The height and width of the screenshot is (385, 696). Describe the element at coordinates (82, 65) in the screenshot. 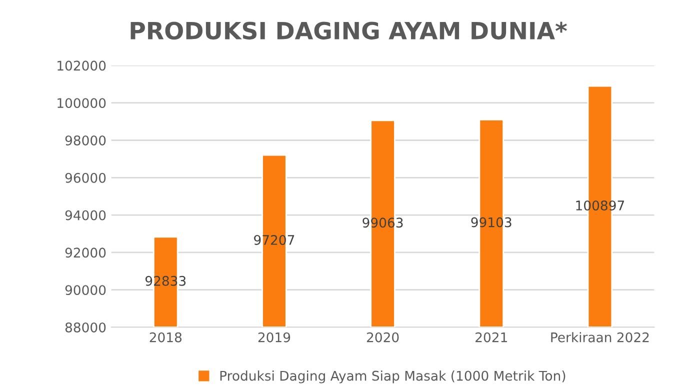

I see `y-tick-label: 102000` at that location.